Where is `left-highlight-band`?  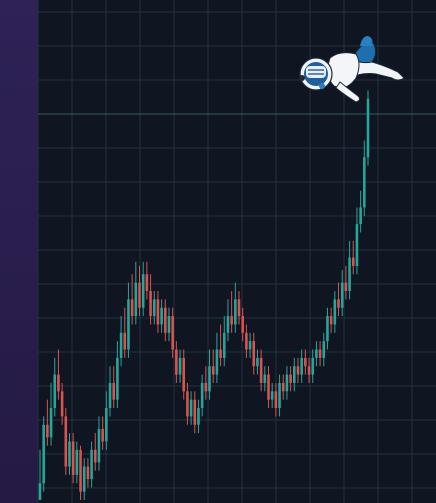 left-highlight-band is located at coordinates (19, 251).